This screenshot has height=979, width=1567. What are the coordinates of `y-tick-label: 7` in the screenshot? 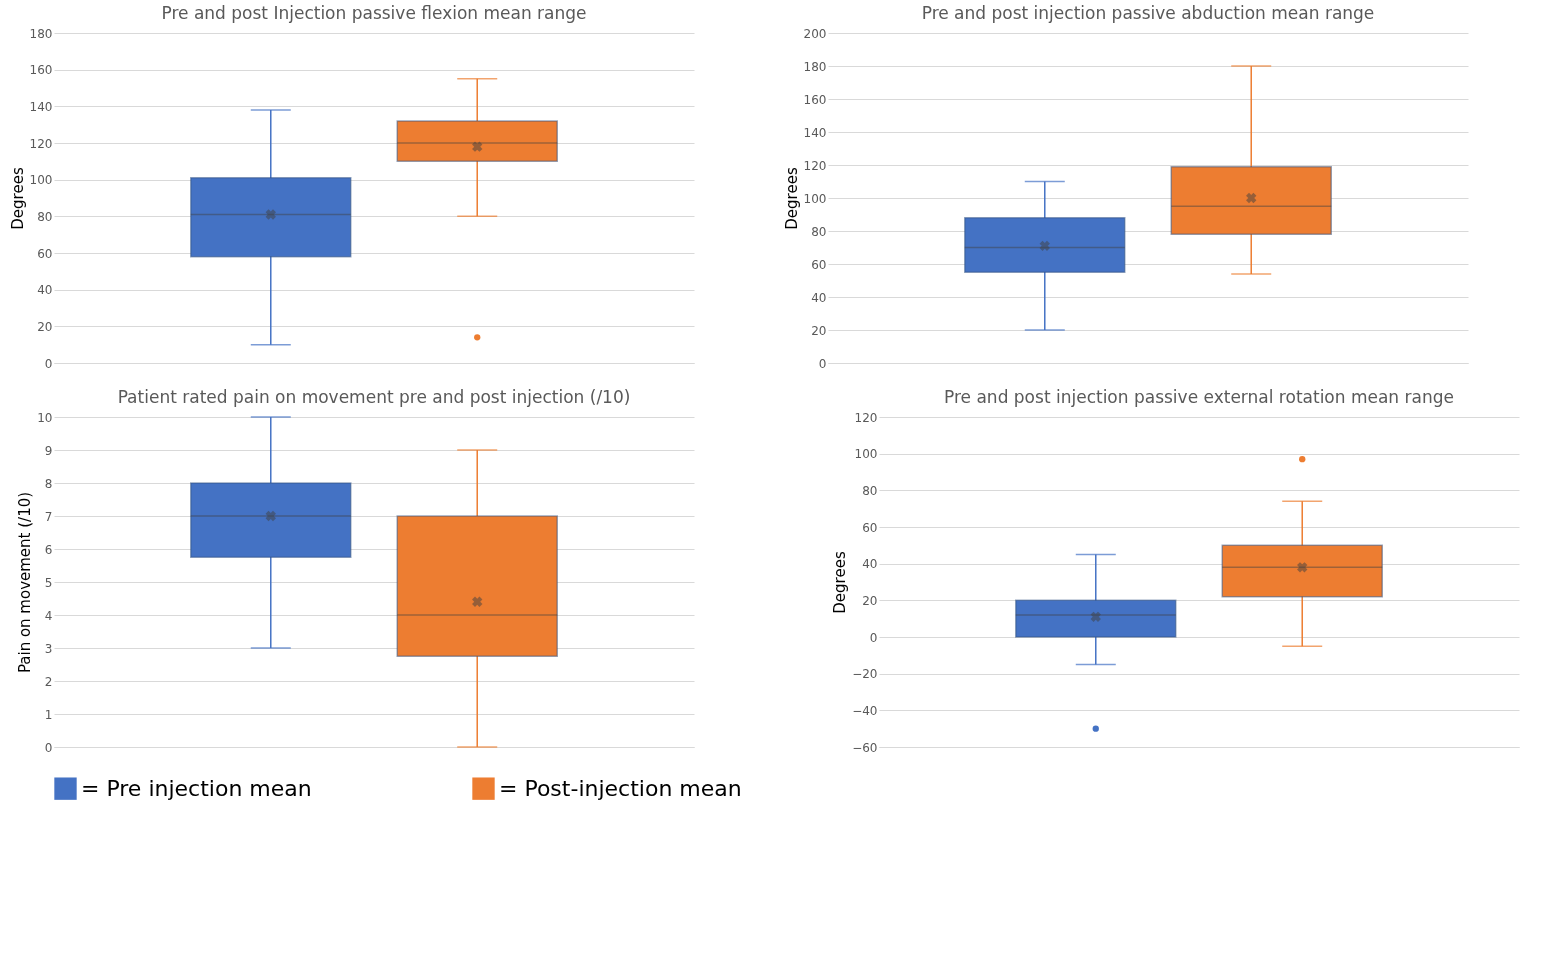 It's located at (48, 516).